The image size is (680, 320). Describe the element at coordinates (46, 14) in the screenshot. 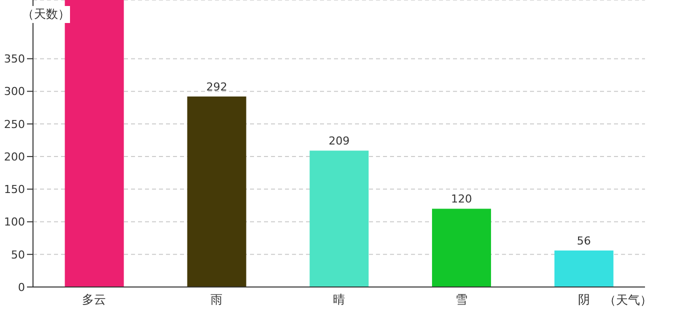

I see `y-axis-title: （天数）` at that location.